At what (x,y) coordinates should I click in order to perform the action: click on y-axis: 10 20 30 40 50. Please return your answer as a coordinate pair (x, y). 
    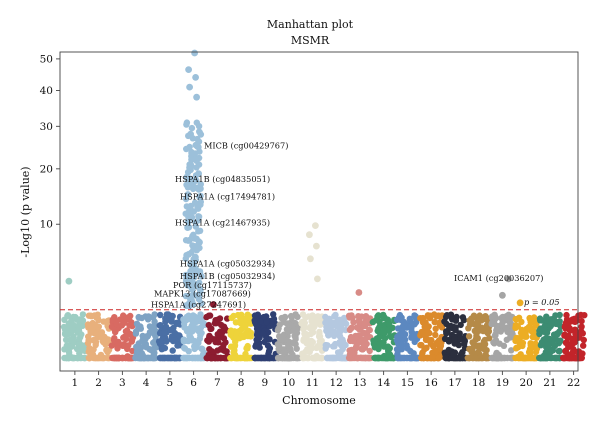
    Looking at the image, I should click on (50, 142).